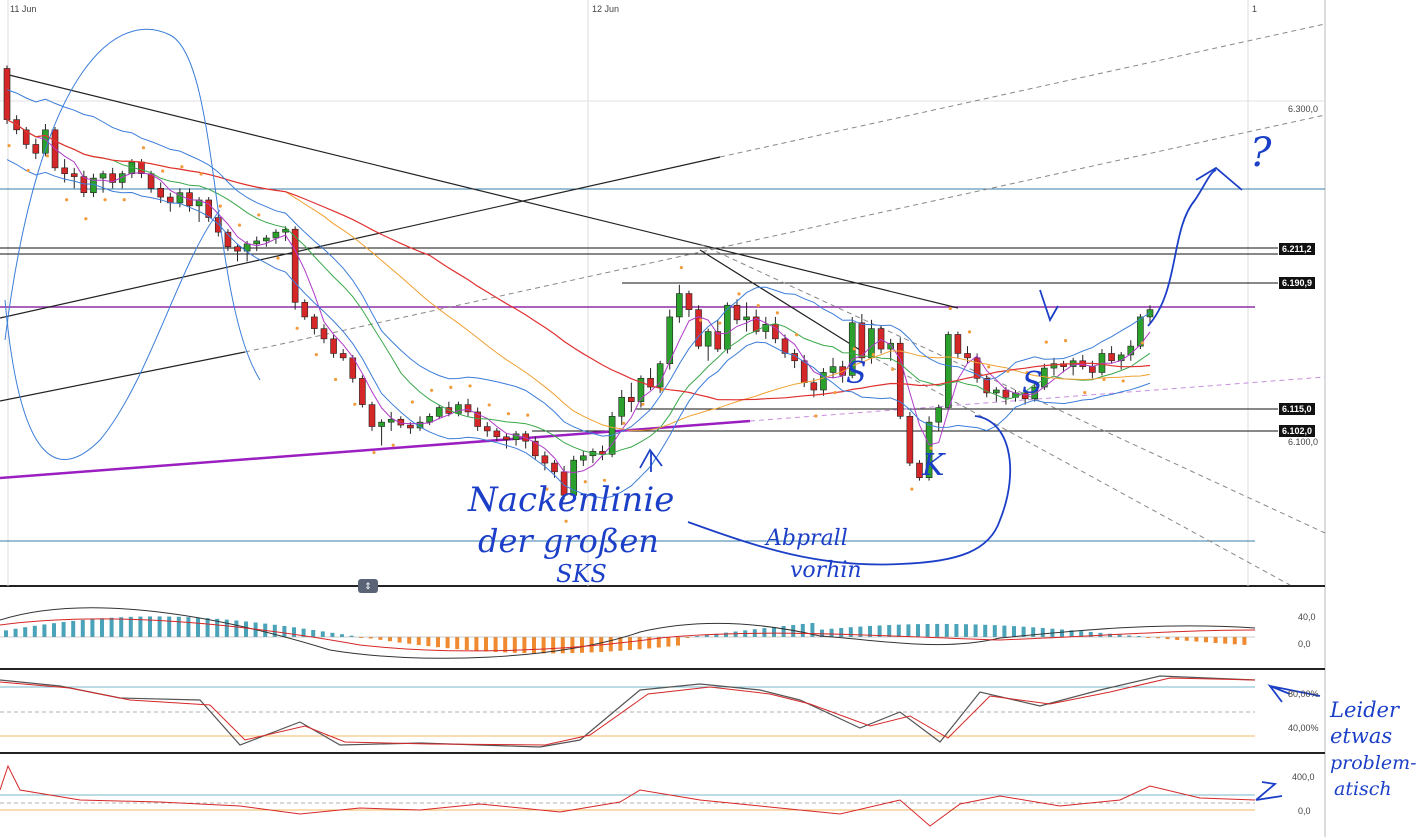 The height and width of the screenshot is (837, 1418). Describe the element at coordinates (1303, 442) in the screenshot. I see `y-tick-6100: 6.100,0` at that location.